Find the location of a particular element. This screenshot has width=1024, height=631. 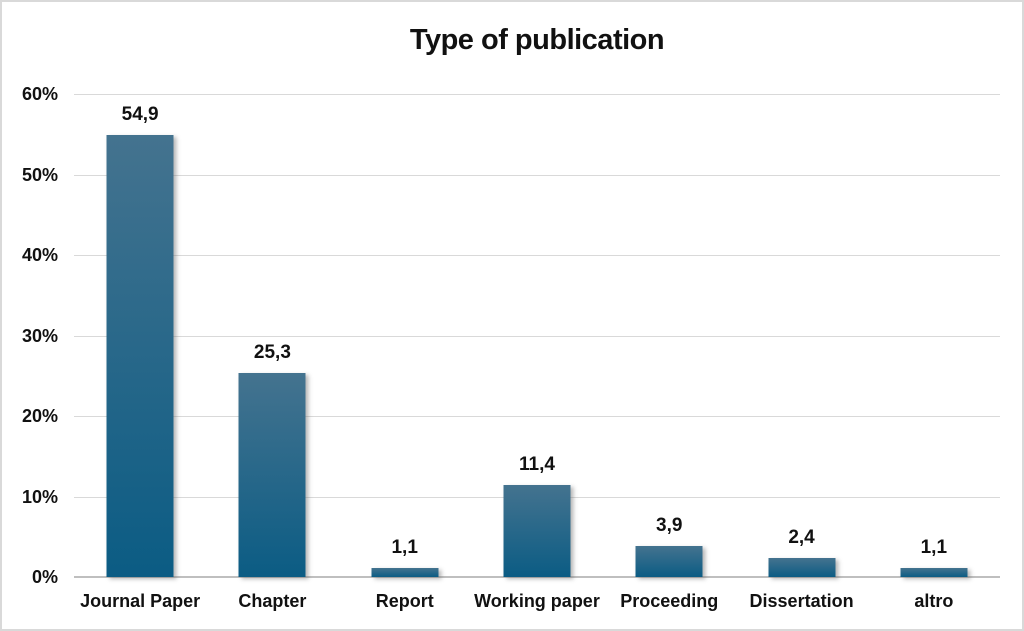

y-tick-label: 40% is located at coordinates (39, 255).